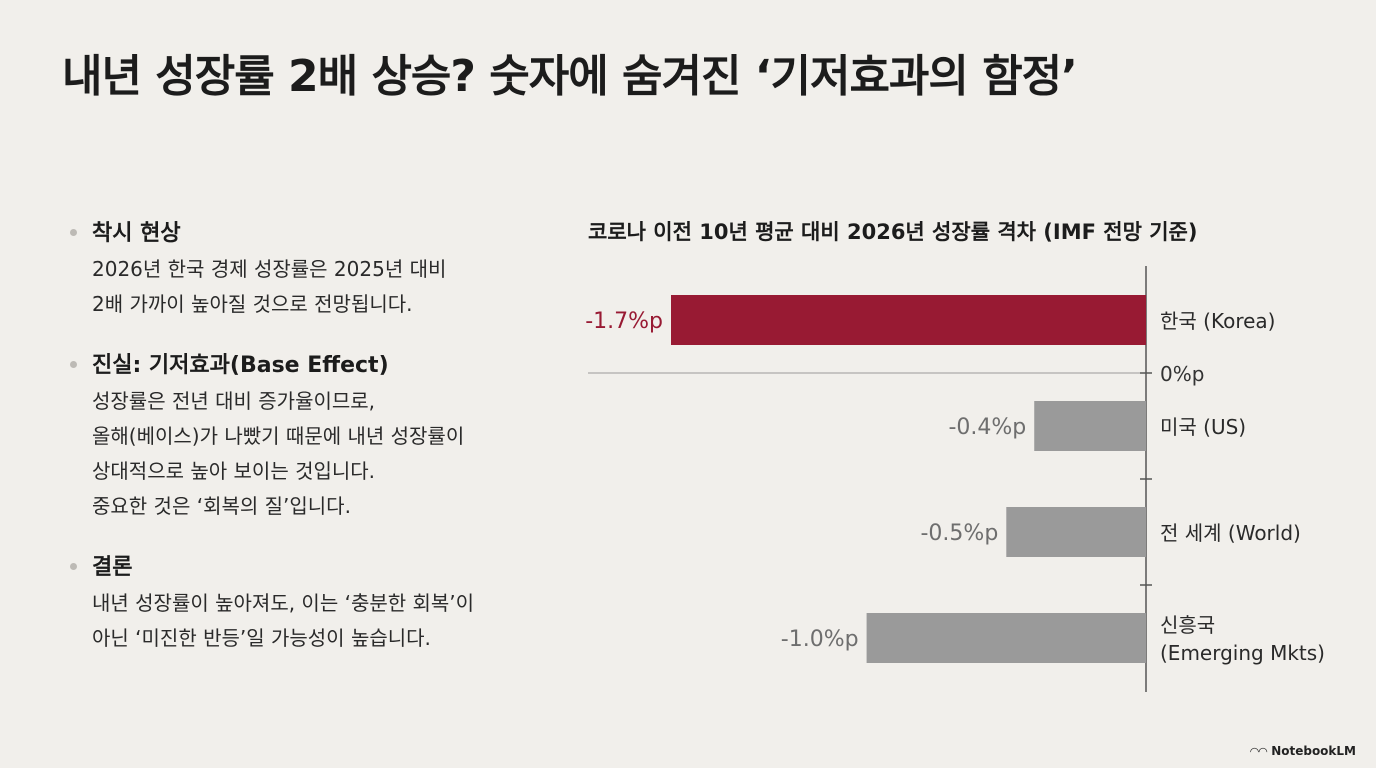  What do you see at coordinates (959, 533) in the screenshot?
I see `data-label: -0.5%p` at bounding box center [959, 533].